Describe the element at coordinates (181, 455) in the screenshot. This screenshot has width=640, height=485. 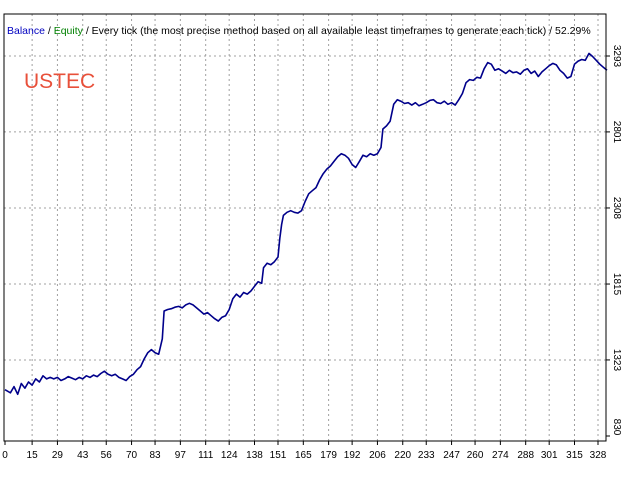
I see `x-tick-label: 97` at that location.